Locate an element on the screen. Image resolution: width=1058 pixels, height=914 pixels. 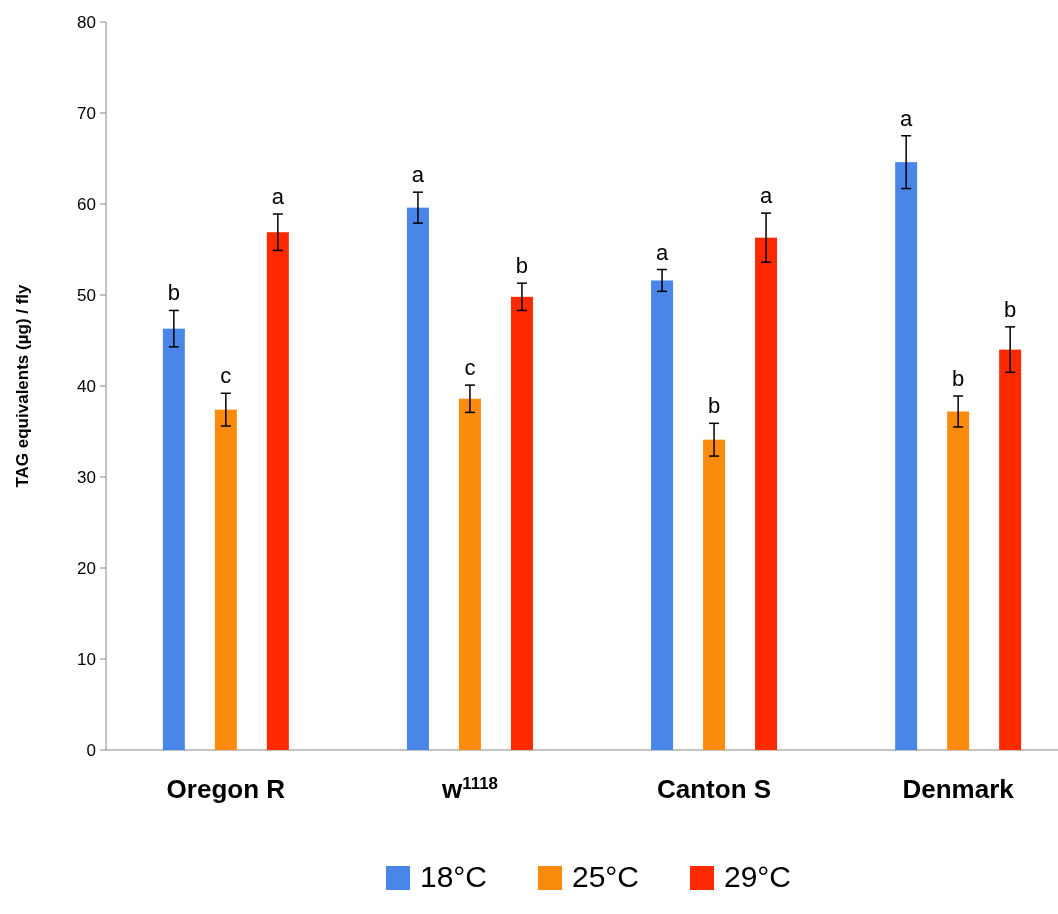
y-tick-label: 80 is located at coordinates (86, 22).